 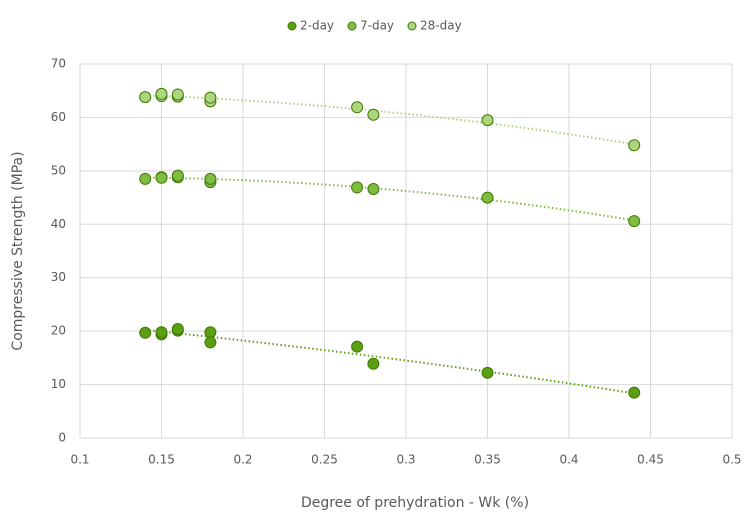 I want to click on x-tick-label: 0.5, so click(x=731, y=460).